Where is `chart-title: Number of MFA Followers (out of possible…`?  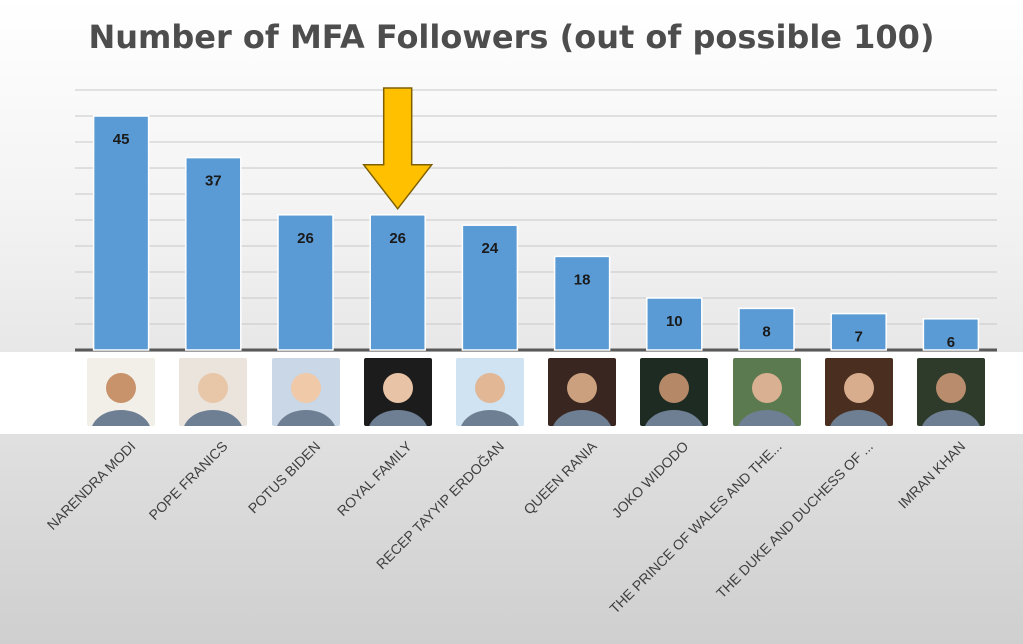 chart-title: Number of MFA Followers (out of possible… is located at coordinates (511, 37).